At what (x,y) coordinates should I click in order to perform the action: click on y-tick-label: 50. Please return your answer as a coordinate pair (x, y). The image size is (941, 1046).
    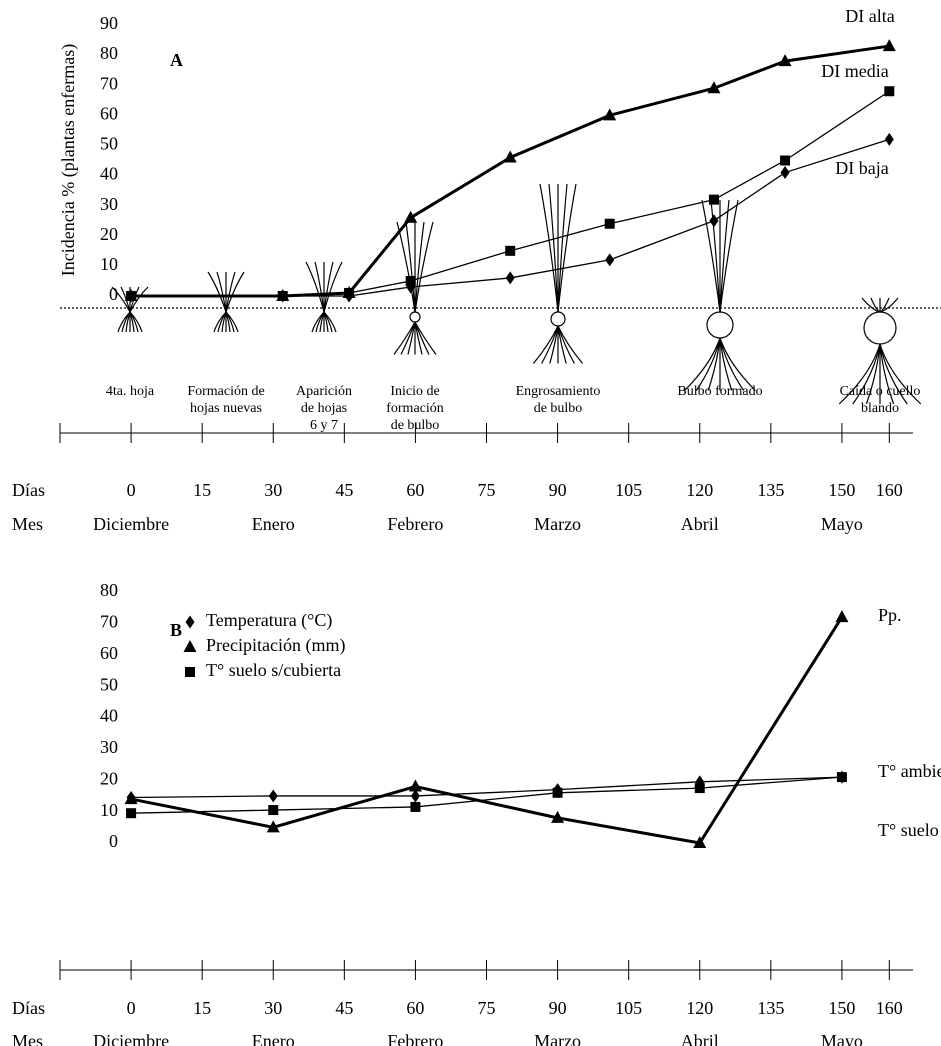
    Looking at the image, I should click on (109, 144).